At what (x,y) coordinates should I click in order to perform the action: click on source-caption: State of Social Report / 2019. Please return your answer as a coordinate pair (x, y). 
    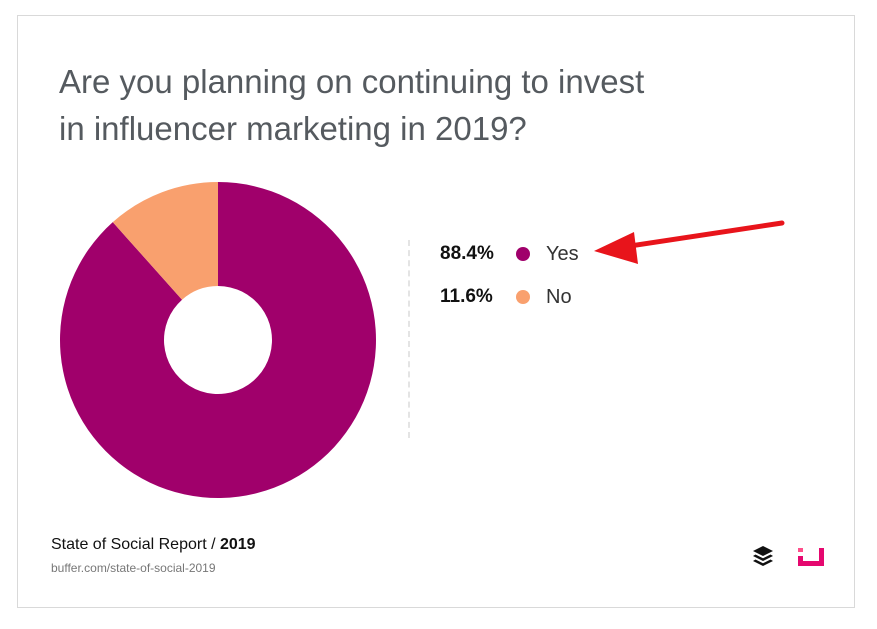
    Looking at the image, I should click on (153, 545).